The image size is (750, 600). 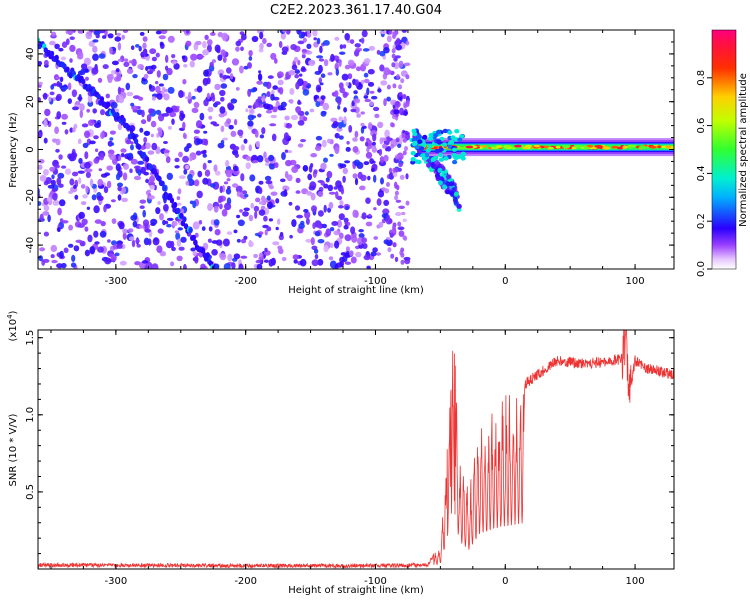 What do you see at coordinates (13, 330) in the screenshot?
I see `snr-scale-note-open: (x10` at bounding box center [13, 330].